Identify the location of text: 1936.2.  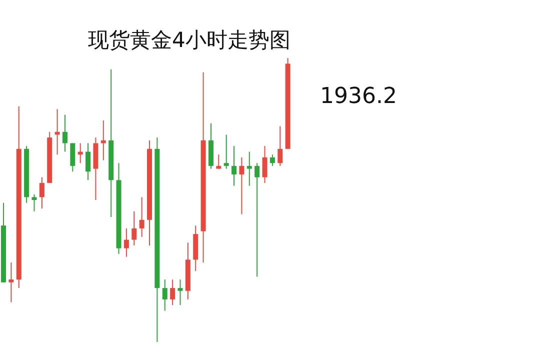
(358, 96).